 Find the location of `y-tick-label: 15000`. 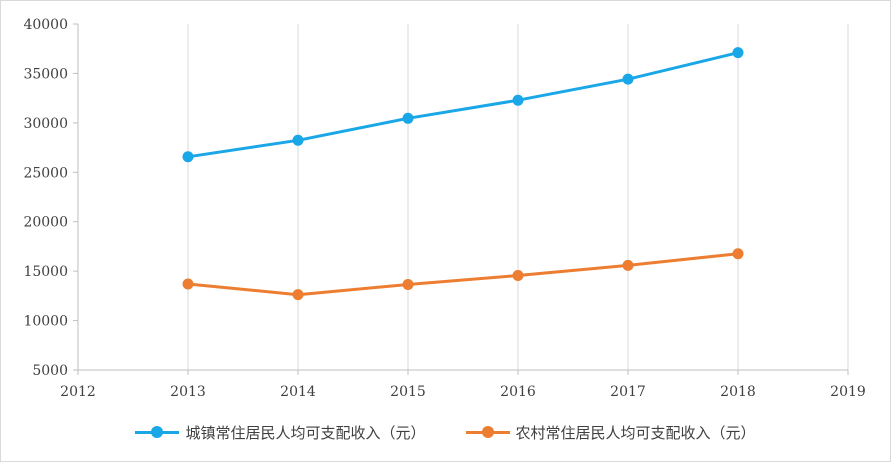

y-tick-label: 15000 is located at coordinates (45, 272).